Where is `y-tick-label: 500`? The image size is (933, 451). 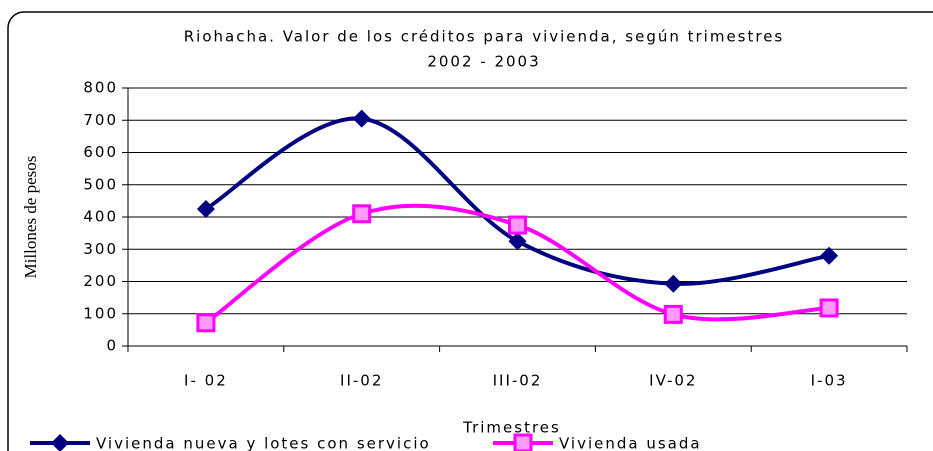 y-tick-label: 500 is located at coordinates (100, 184).